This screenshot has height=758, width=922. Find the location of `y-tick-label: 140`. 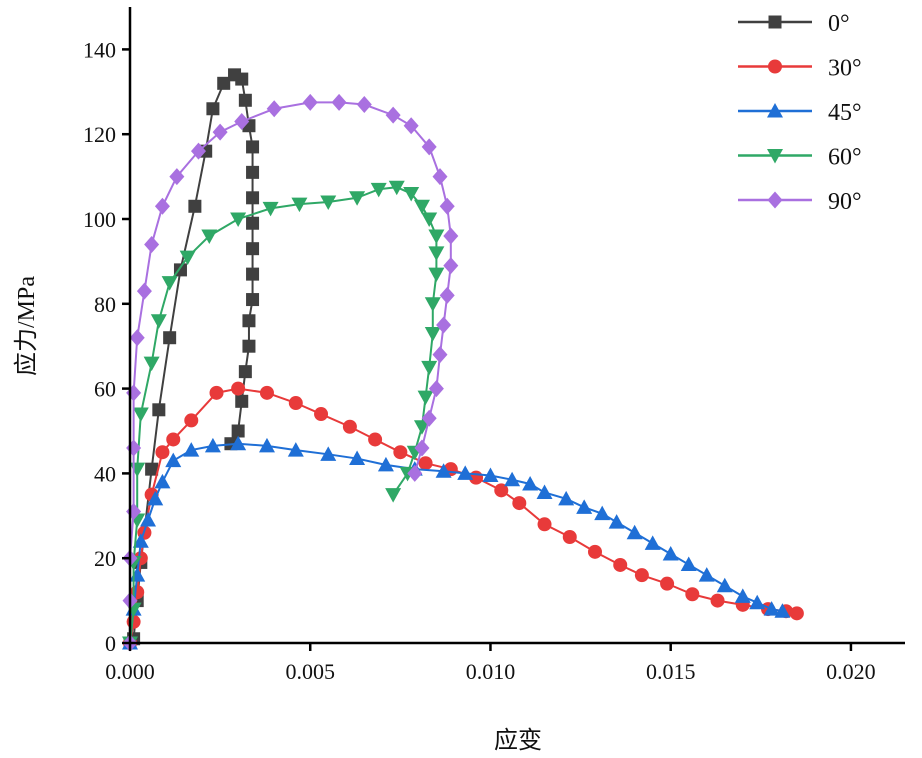

y-tick-label: 140 is located at coordinates (99, 49).